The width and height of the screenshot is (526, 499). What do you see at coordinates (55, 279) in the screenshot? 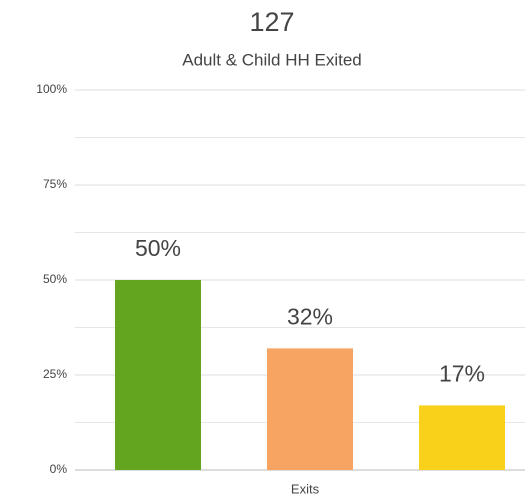
I see `y-tick-label: 50%` at bounding box center [55, 279].